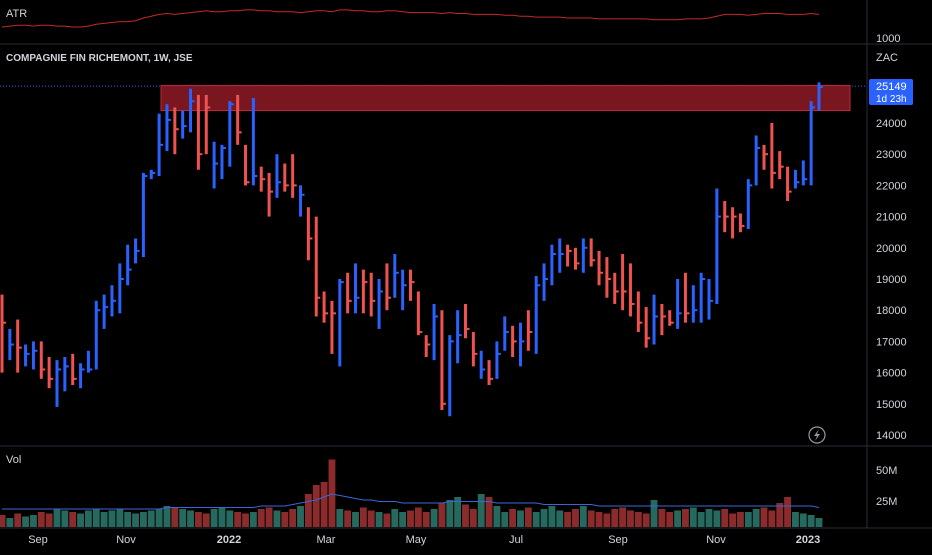 This screenshot has width=932, height=555. Describe the element at coordinates (126, 540) in the screenshot. I see `time-tick-label: Nov` at that location.